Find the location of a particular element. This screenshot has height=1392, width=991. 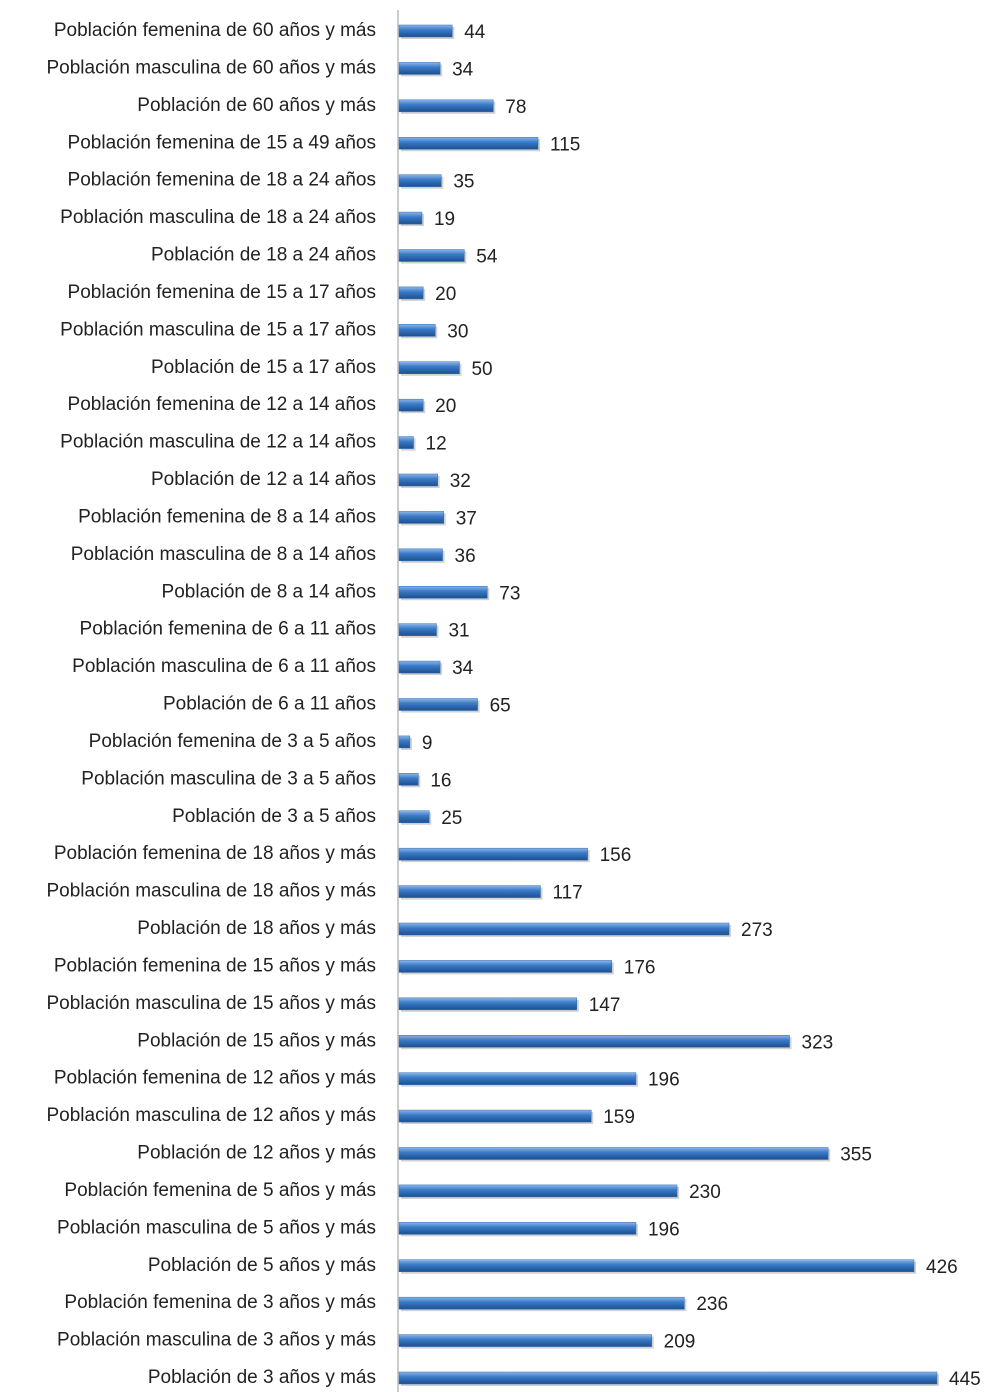

category-label: Población femenina de 15 a 17 años is located at coordinates (222, 292).